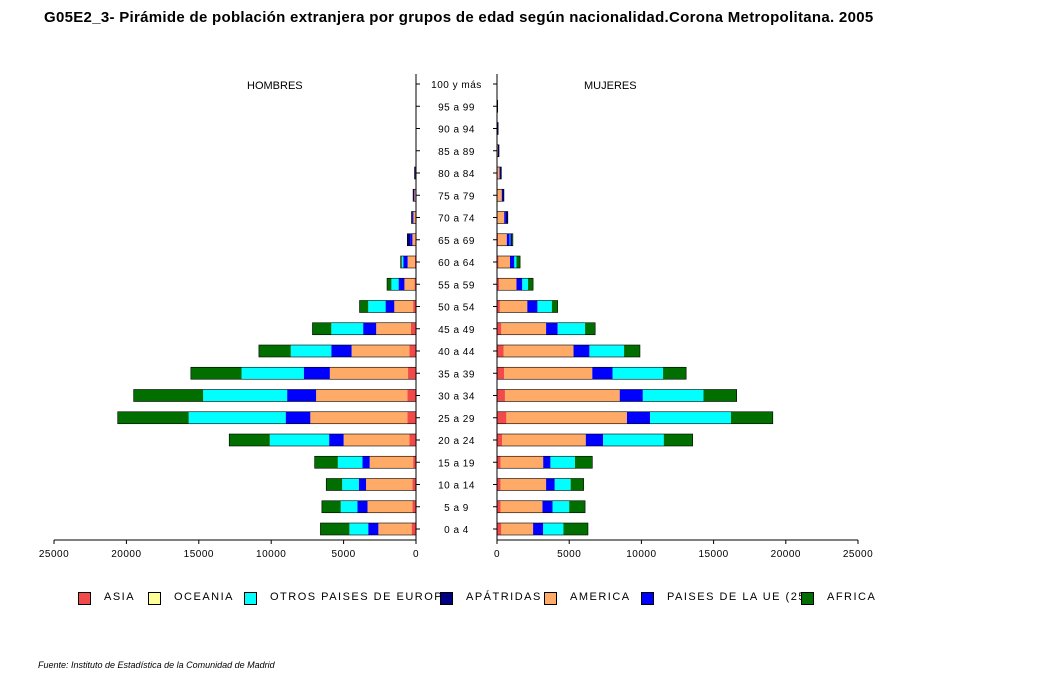 Image resolution: width=1050 pixels, height=700 pixels. Describe the element at coordinates (54, 554) in the screenshot. I see `men-x-tick-label: 25000` at that location.